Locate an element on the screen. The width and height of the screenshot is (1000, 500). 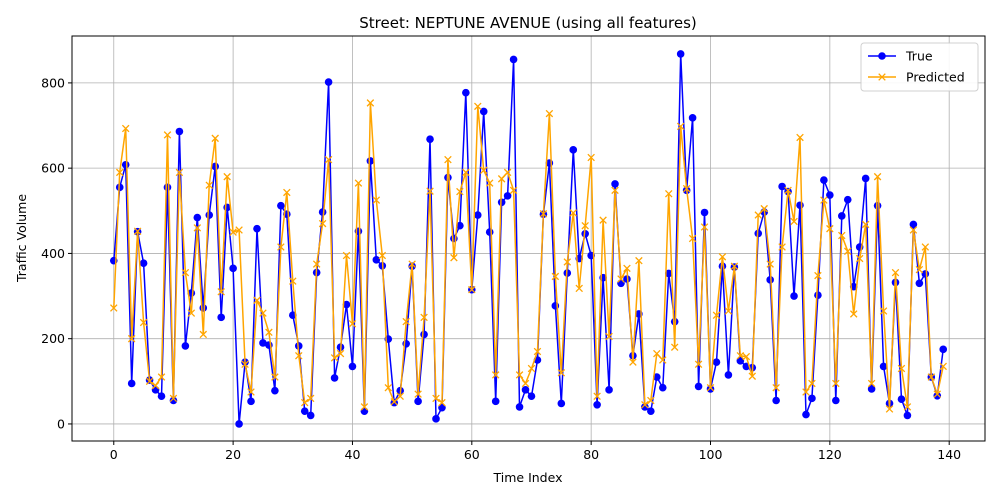
x-tick-label: 100 is located at coordinates (711, 454).